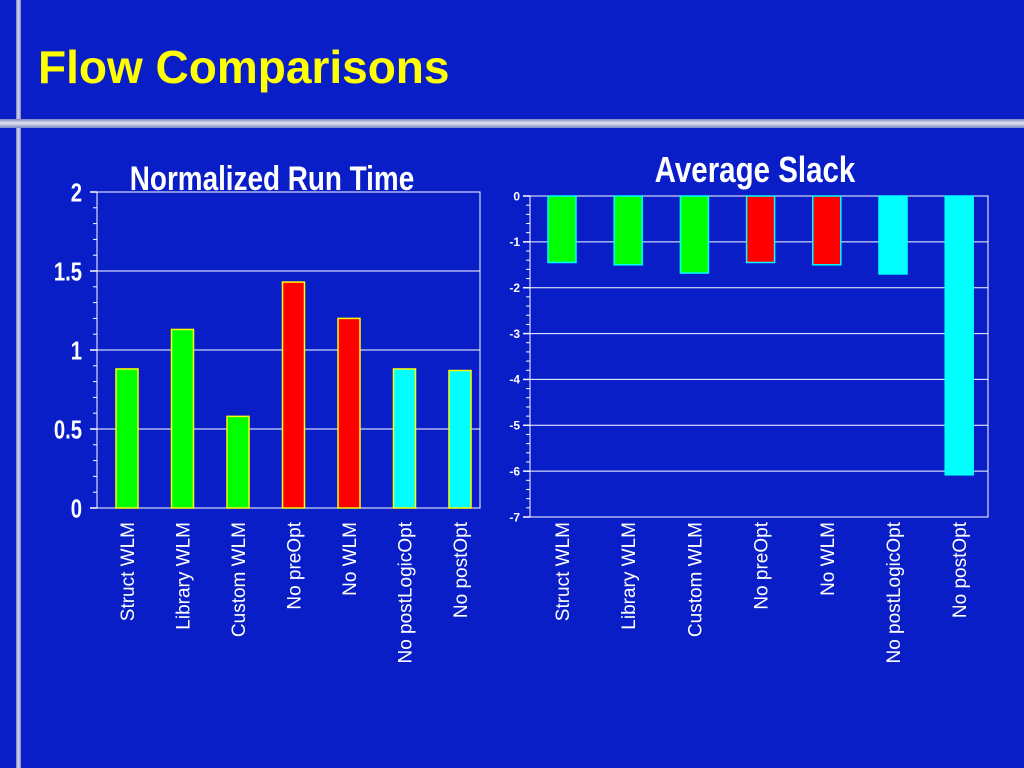 The image size is (1024, 768). Describe the element at coordinates (960, 569) in the screenshot. I see `category-label-avg-slack: No postOpt` at that location.